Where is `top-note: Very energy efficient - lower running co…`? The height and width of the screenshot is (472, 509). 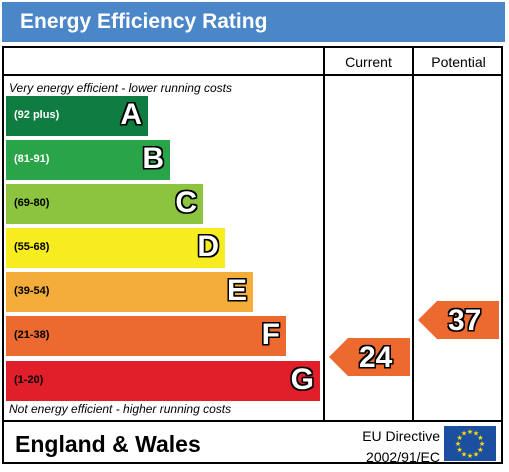 top-note: Very energy efficient - lower running co… is located at coordinates (120, 88).